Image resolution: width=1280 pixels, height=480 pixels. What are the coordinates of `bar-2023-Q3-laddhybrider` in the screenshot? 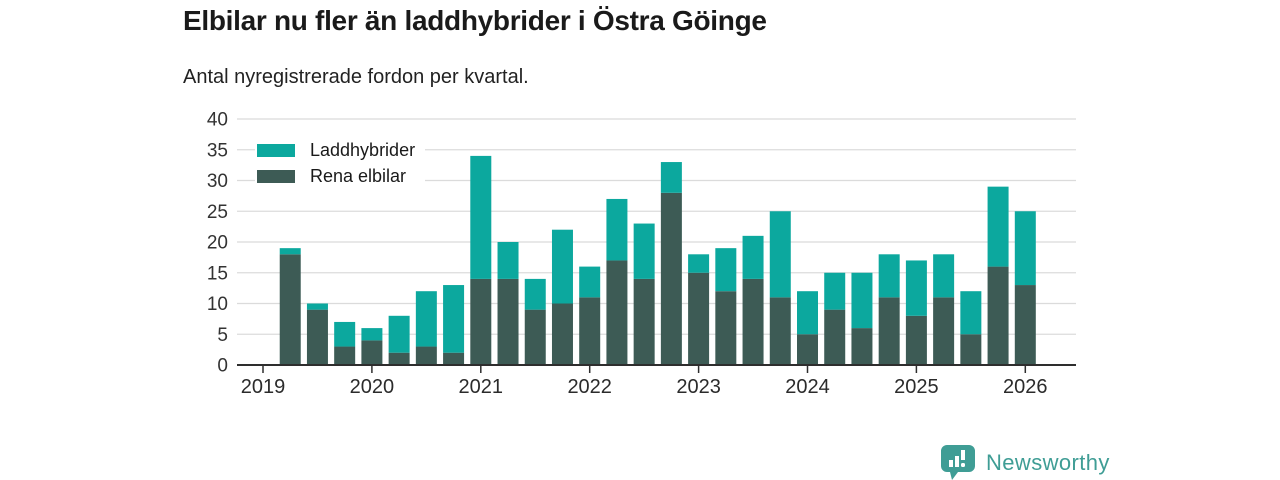 It's located at (753, 257).